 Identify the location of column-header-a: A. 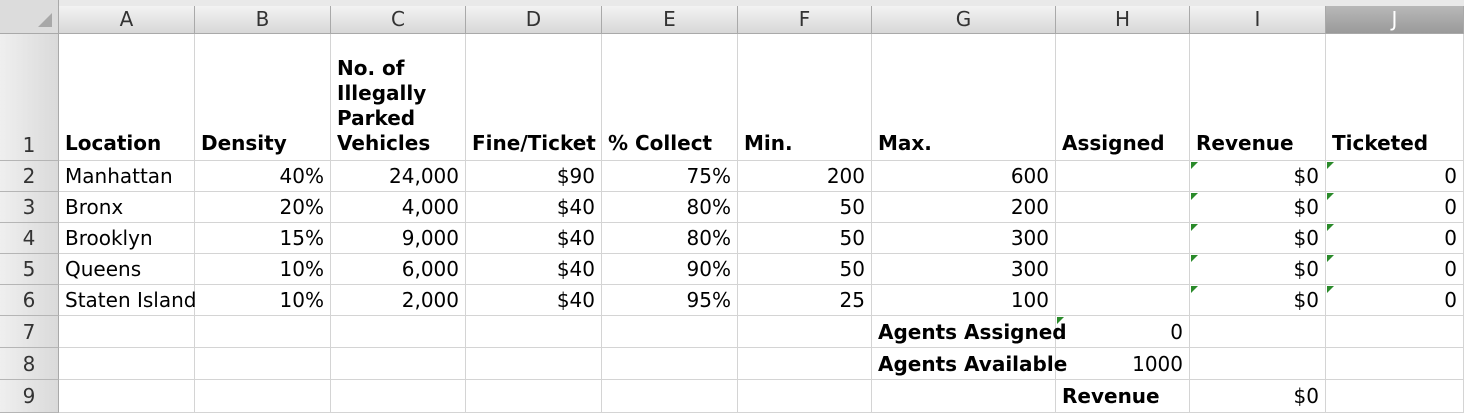
(127, 20).